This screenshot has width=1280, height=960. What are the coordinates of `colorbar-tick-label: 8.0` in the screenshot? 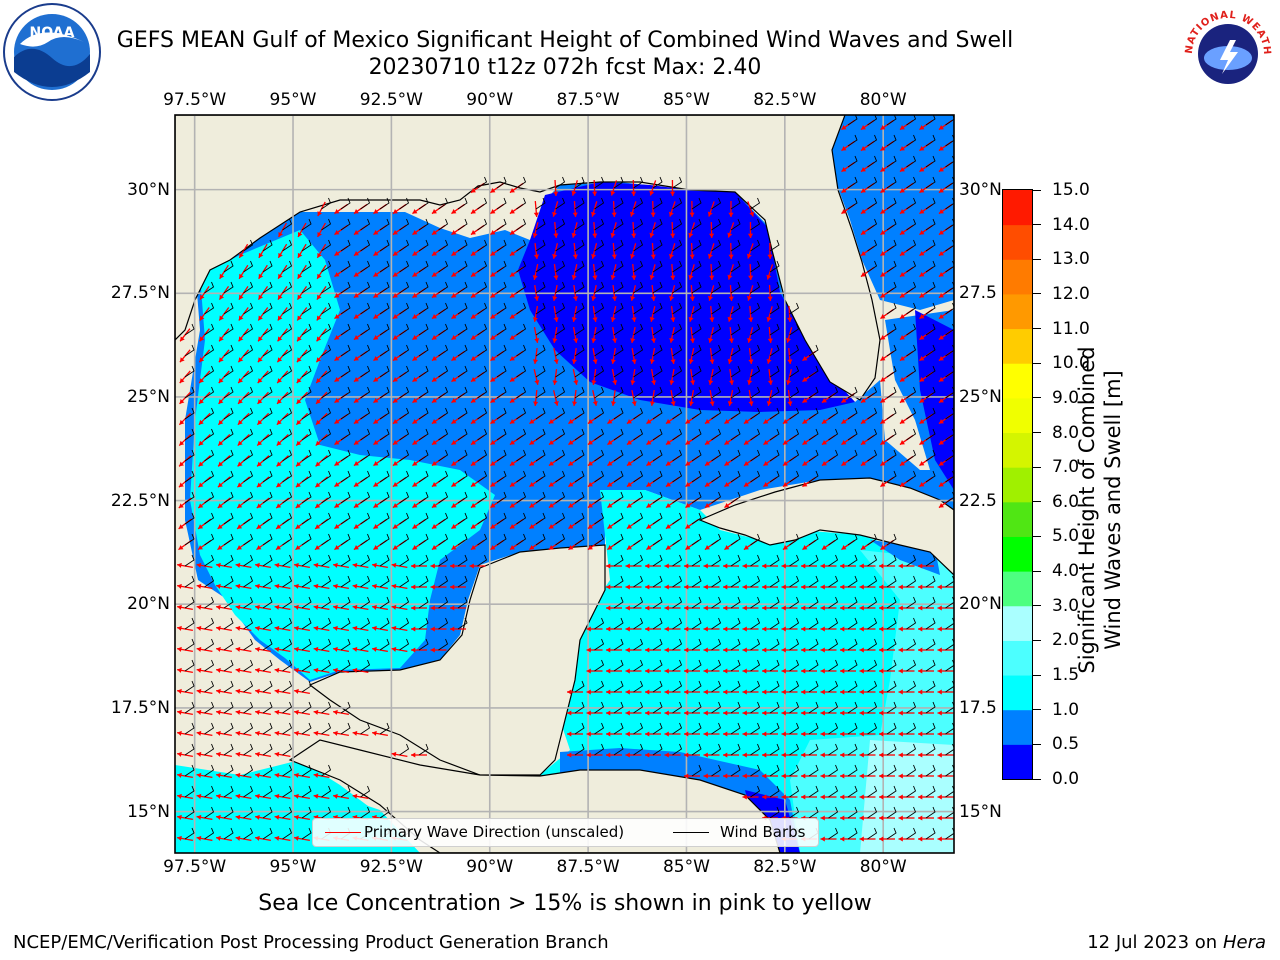 It's located at (1066, 432).